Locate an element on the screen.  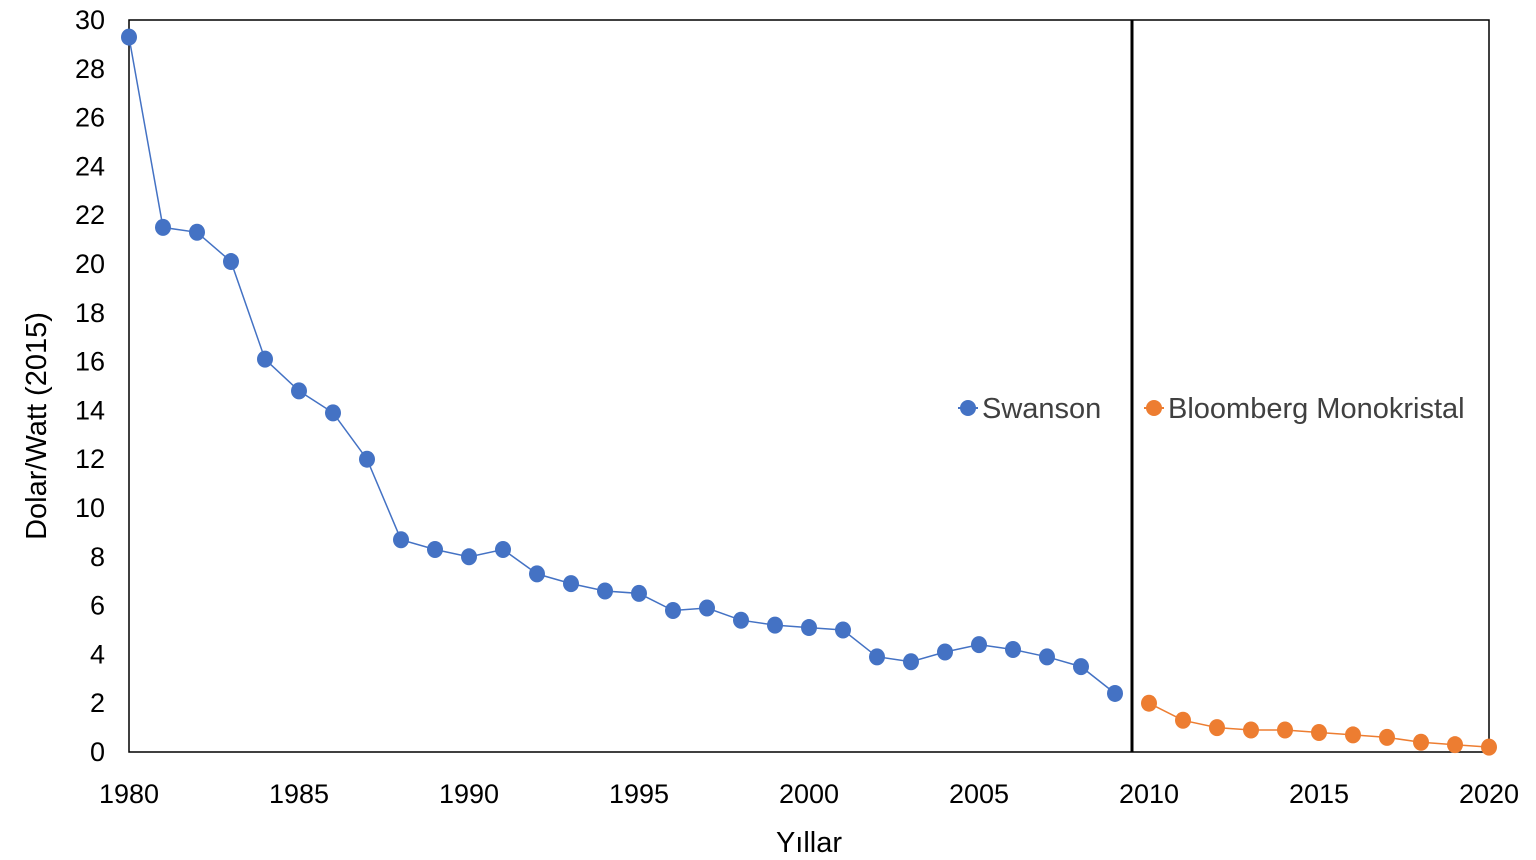
y-tick-label: 8 is located at coordinates (97, 557).